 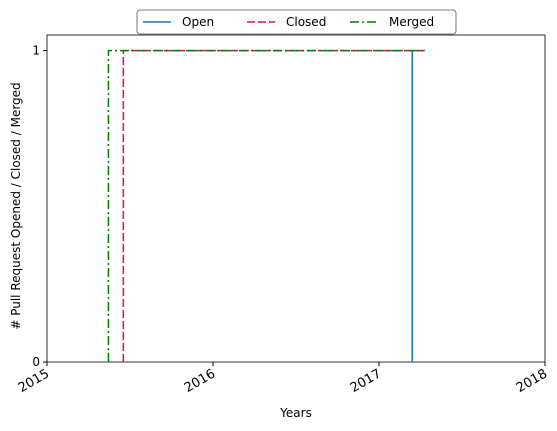 I want to click on x-tick-label: 2015, so click(x=34, y=381).